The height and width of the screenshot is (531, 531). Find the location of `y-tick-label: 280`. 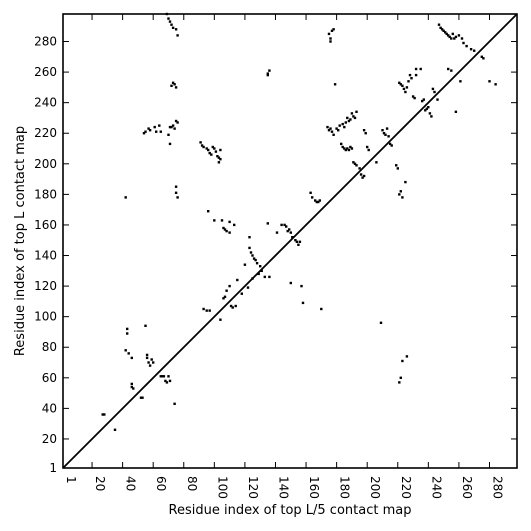

y-tick-label: 280 is located at coordinates (45, 42).